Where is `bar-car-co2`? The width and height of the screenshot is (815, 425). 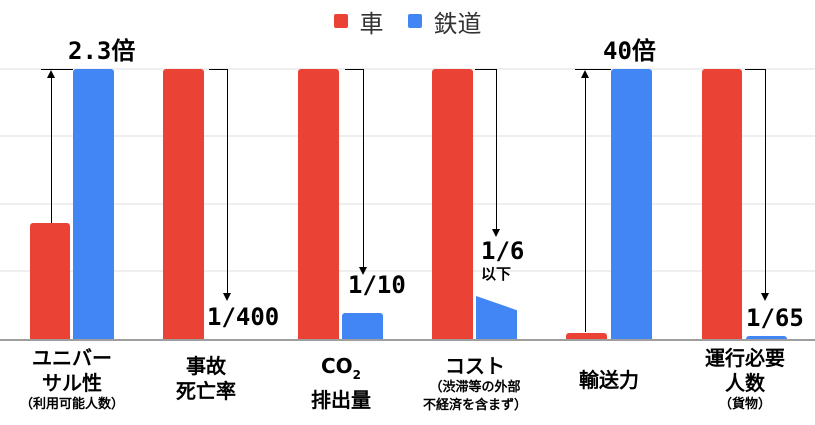
bar-car-co2 is located at coordinates (318, 204).